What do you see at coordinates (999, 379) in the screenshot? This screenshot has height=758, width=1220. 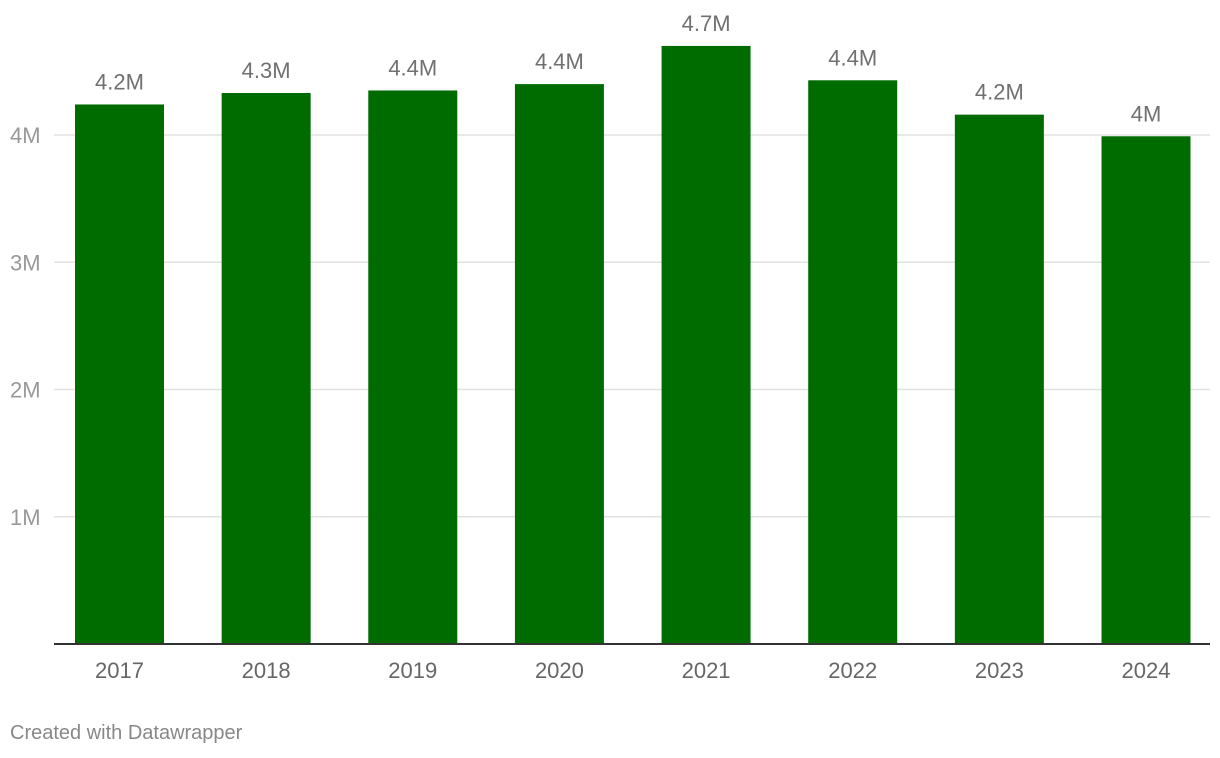 I see `bar-2023` at bounding box center [999, 379].